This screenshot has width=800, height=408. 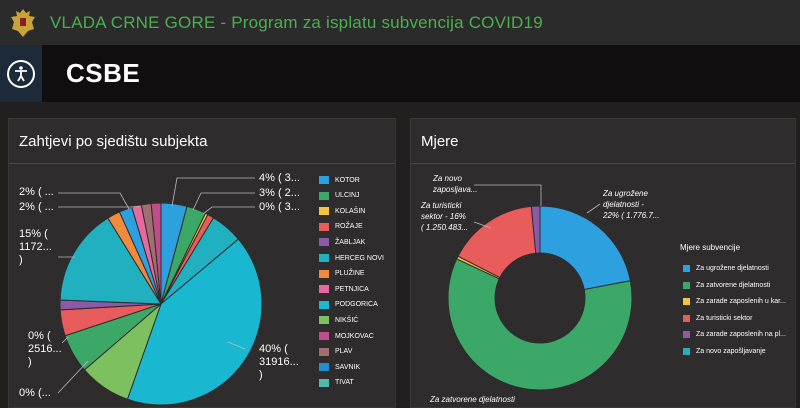 I want to click on legend-item-measure-1: Za zatvorene djelatnosti, so click(x=727, y=285).